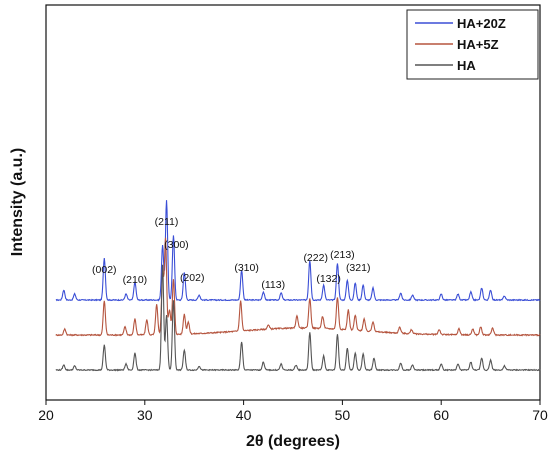  I want to click on legend-label: HA+5Z, so click(478, 44).